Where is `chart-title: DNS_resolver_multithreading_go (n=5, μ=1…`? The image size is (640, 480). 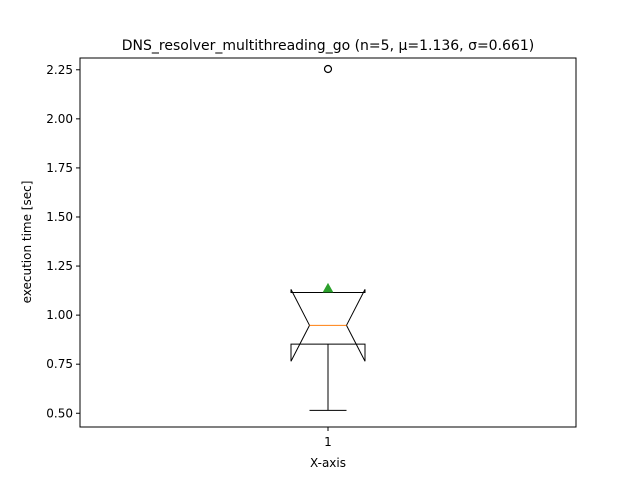
chart-title: DNS_resolver_multithreading_go (n=5, μ=1… is located at coordinates (328, 46).